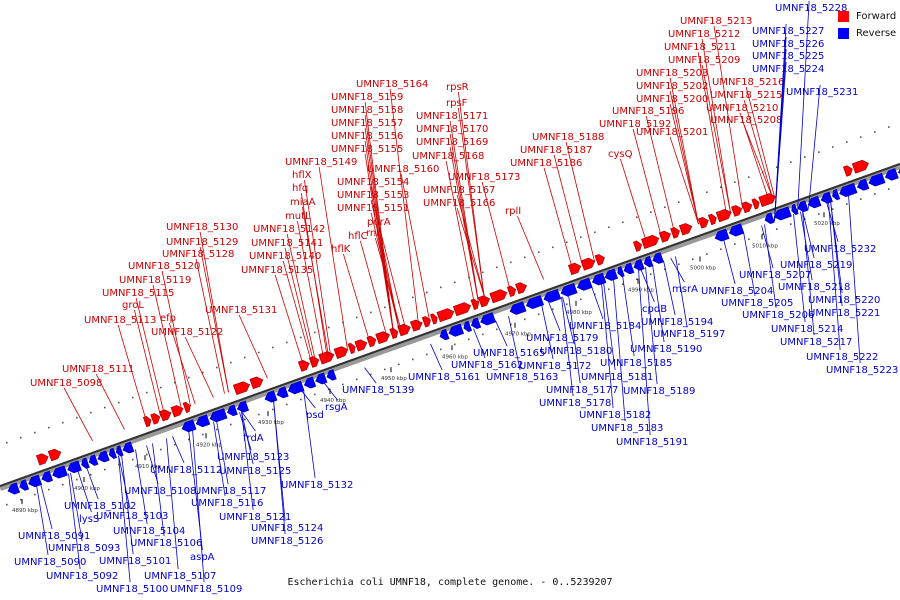 The image size is (900, 600). What do you see at coordinates (842, 357) in the screenshot?
I see `reverse-gene-label: UMNF18_5222` at bounding box center [842, 357].